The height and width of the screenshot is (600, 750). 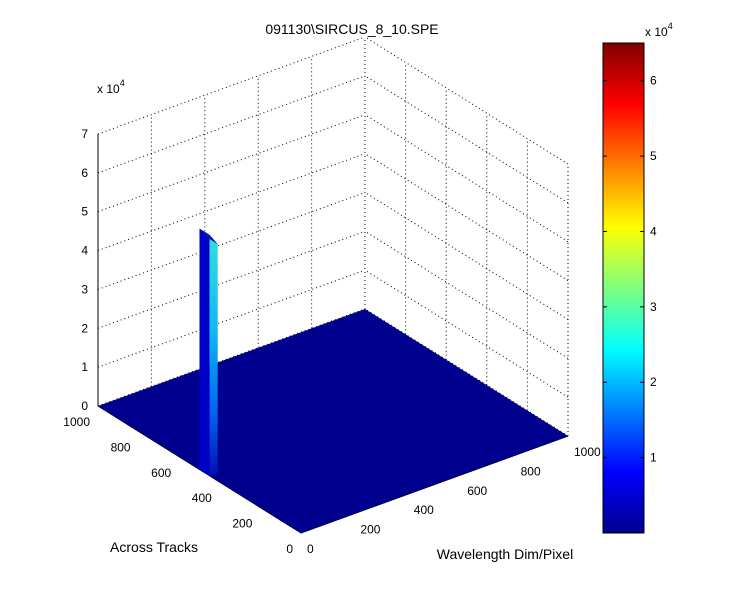 I want to click on x-tick-label: 200, so click(x=370, y=530).